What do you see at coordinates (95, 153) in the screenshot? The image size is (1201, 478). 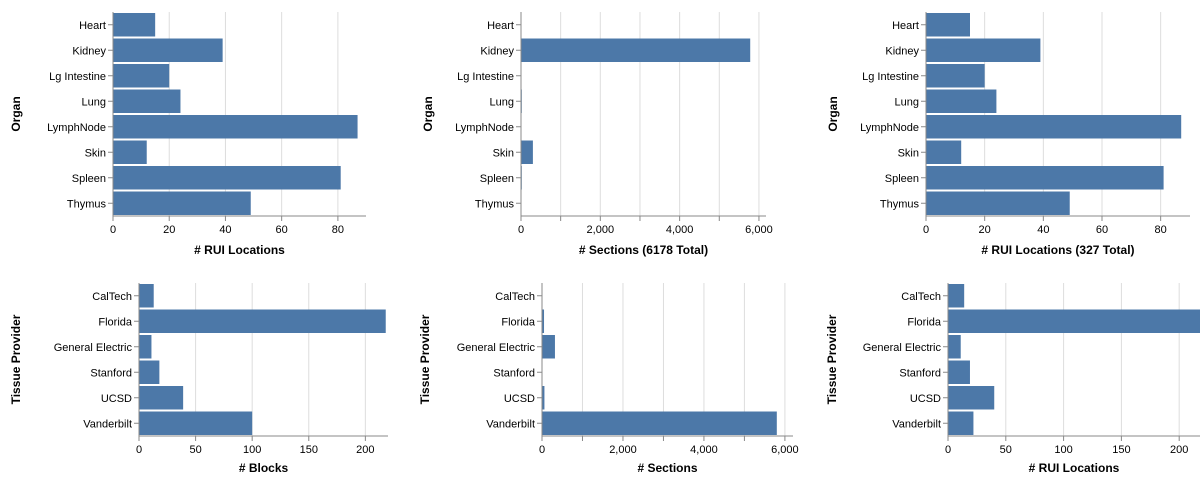 I see `c0-category-label: Skin` at bounding box center [95, 153].